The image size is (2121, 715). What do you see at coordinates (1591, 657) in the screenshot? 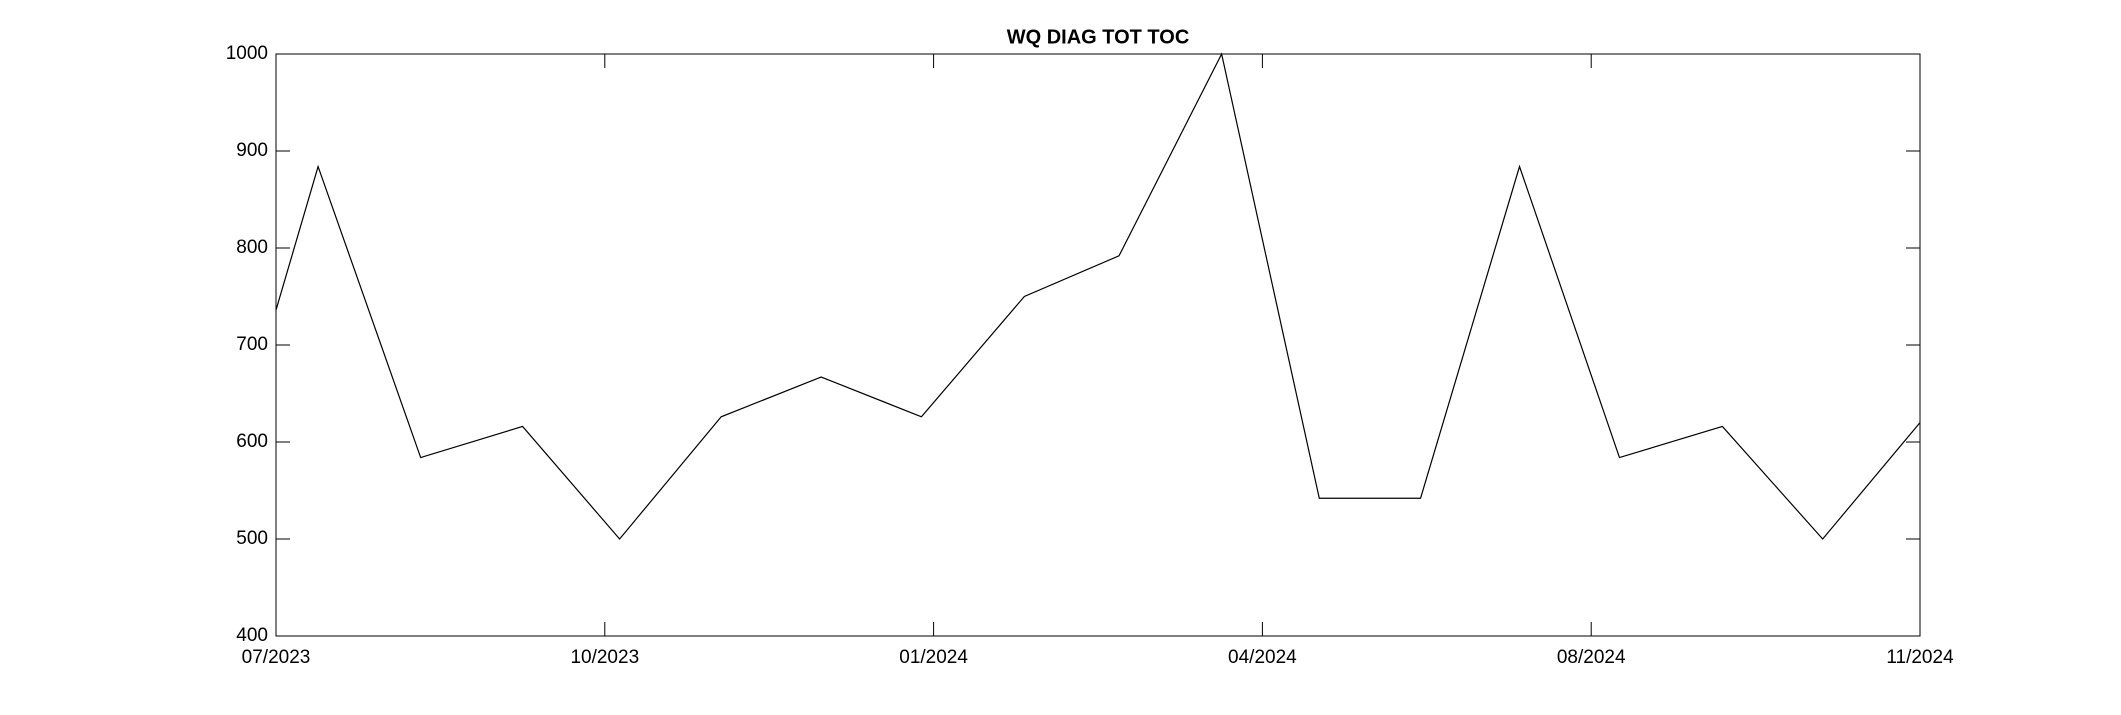
I see `x-tick-label: 08/2024` at bounding box center [1591, 657].